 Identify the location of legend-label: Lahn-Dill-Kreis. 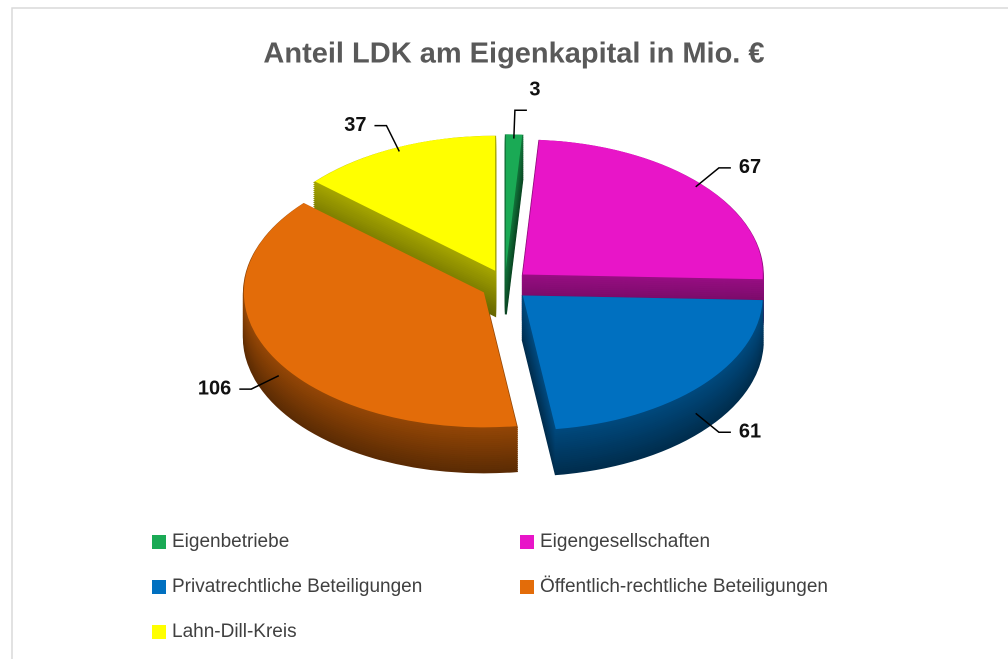
(234, 631).